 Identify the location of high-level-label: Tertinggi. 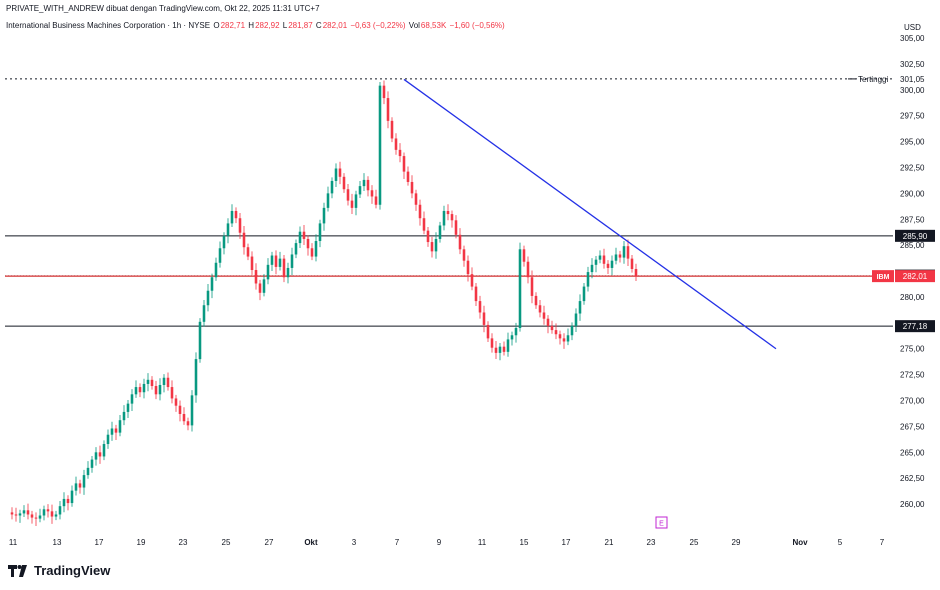
(873, 79).